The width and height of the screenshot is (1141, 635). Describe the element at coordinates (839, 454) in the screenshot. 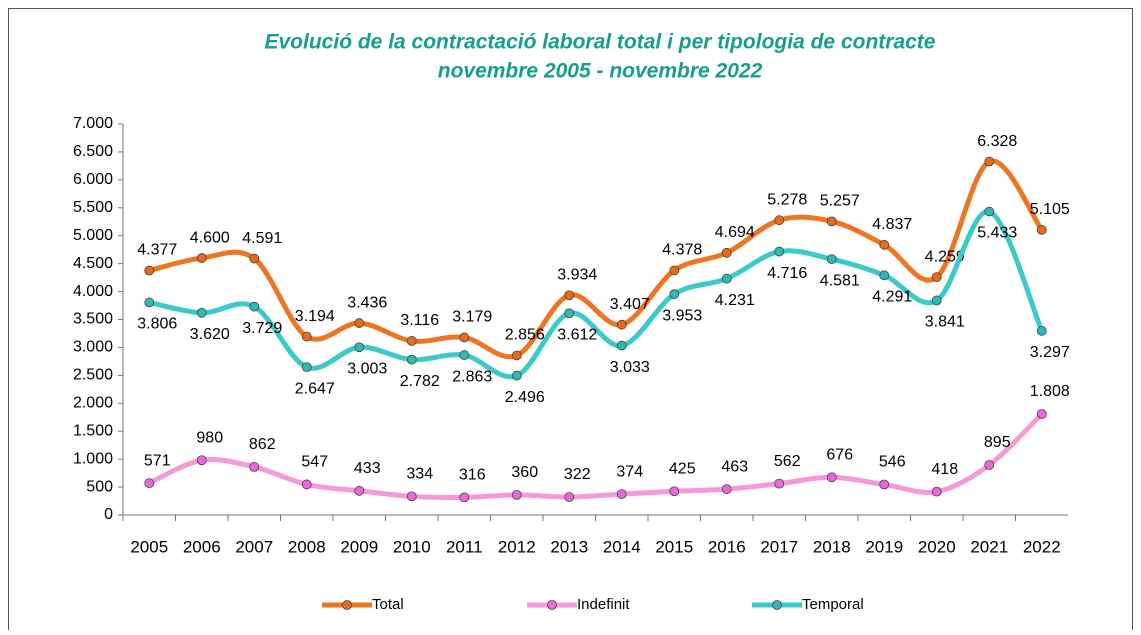

I see `data-label: 676` at that location.